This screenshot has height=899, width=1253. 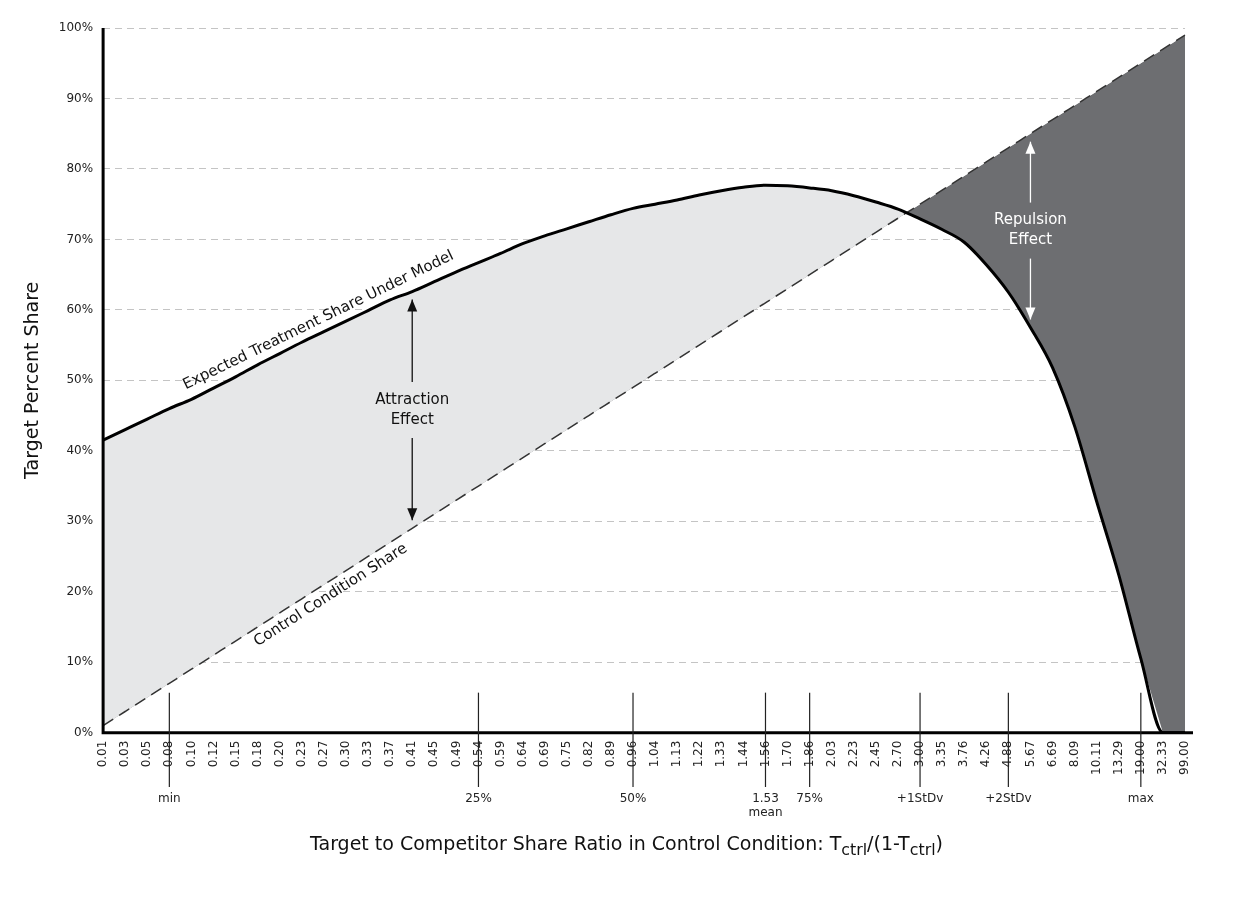 I want to click on x-tick-label: 1.33, so click(x=720, y=754).